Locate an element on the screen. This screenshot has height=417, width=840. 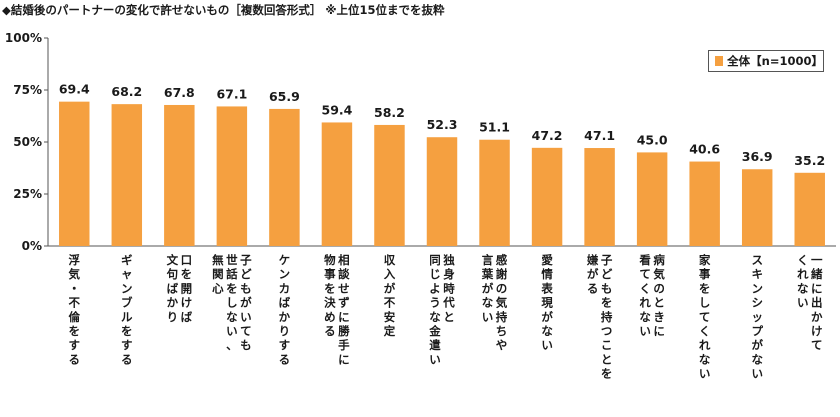
category-char: 愛 is located at coordinates (547, 260).